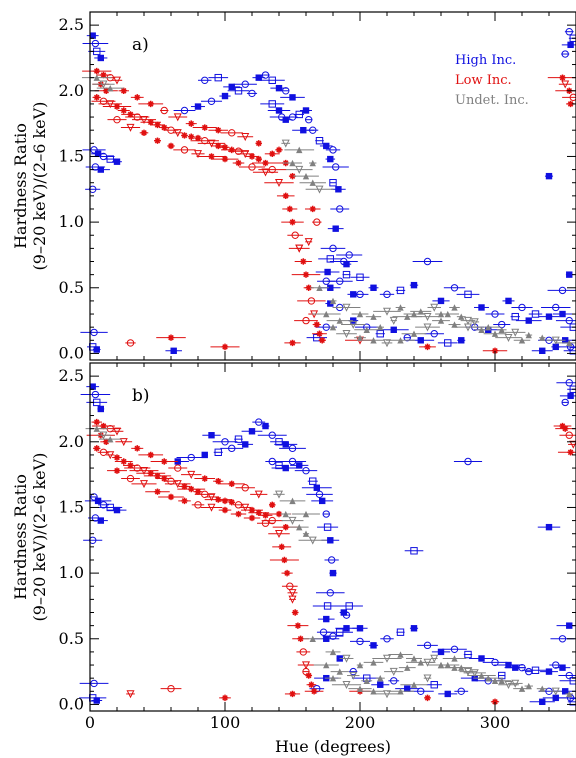 This screenshot has width=576, height=758. What do you see at coordinates (20, 186) in the screenshot?
I see `y-axis-label: Hardness Ratio` at bounding box center [20, 186].